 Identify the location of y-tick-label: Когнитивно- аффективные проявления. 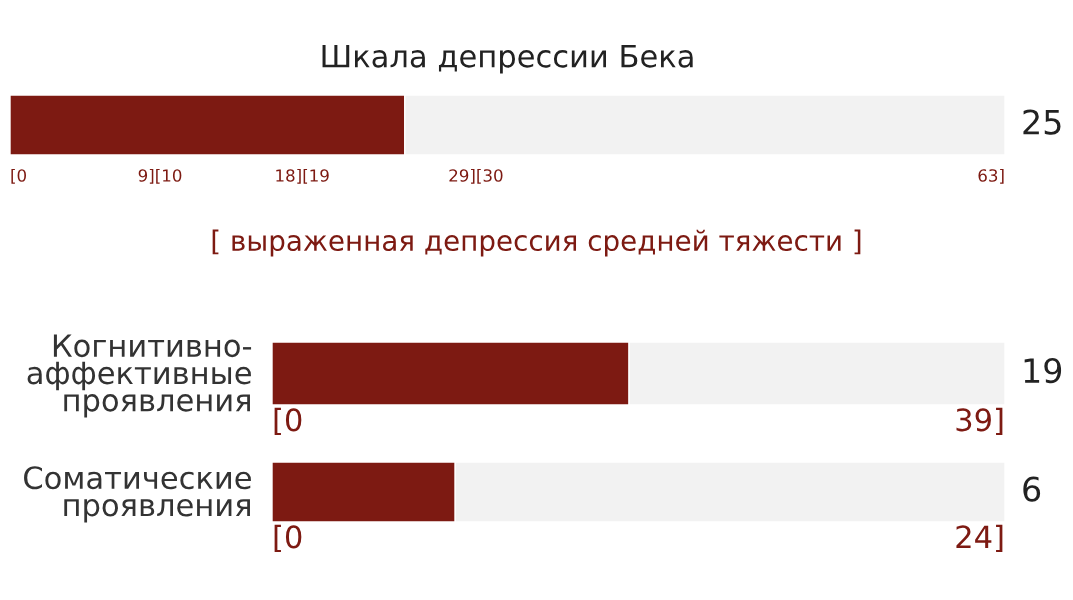
(139, 376).